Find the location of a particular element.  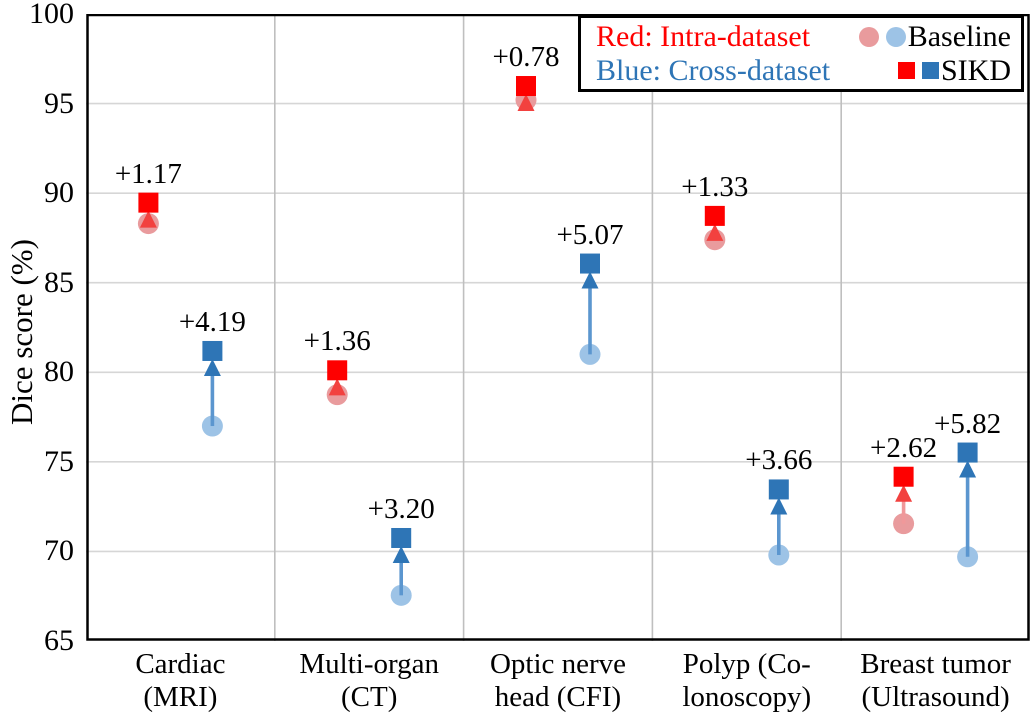

x-category-label: Multi-organ (CT) is located at coordinates (369, 681).